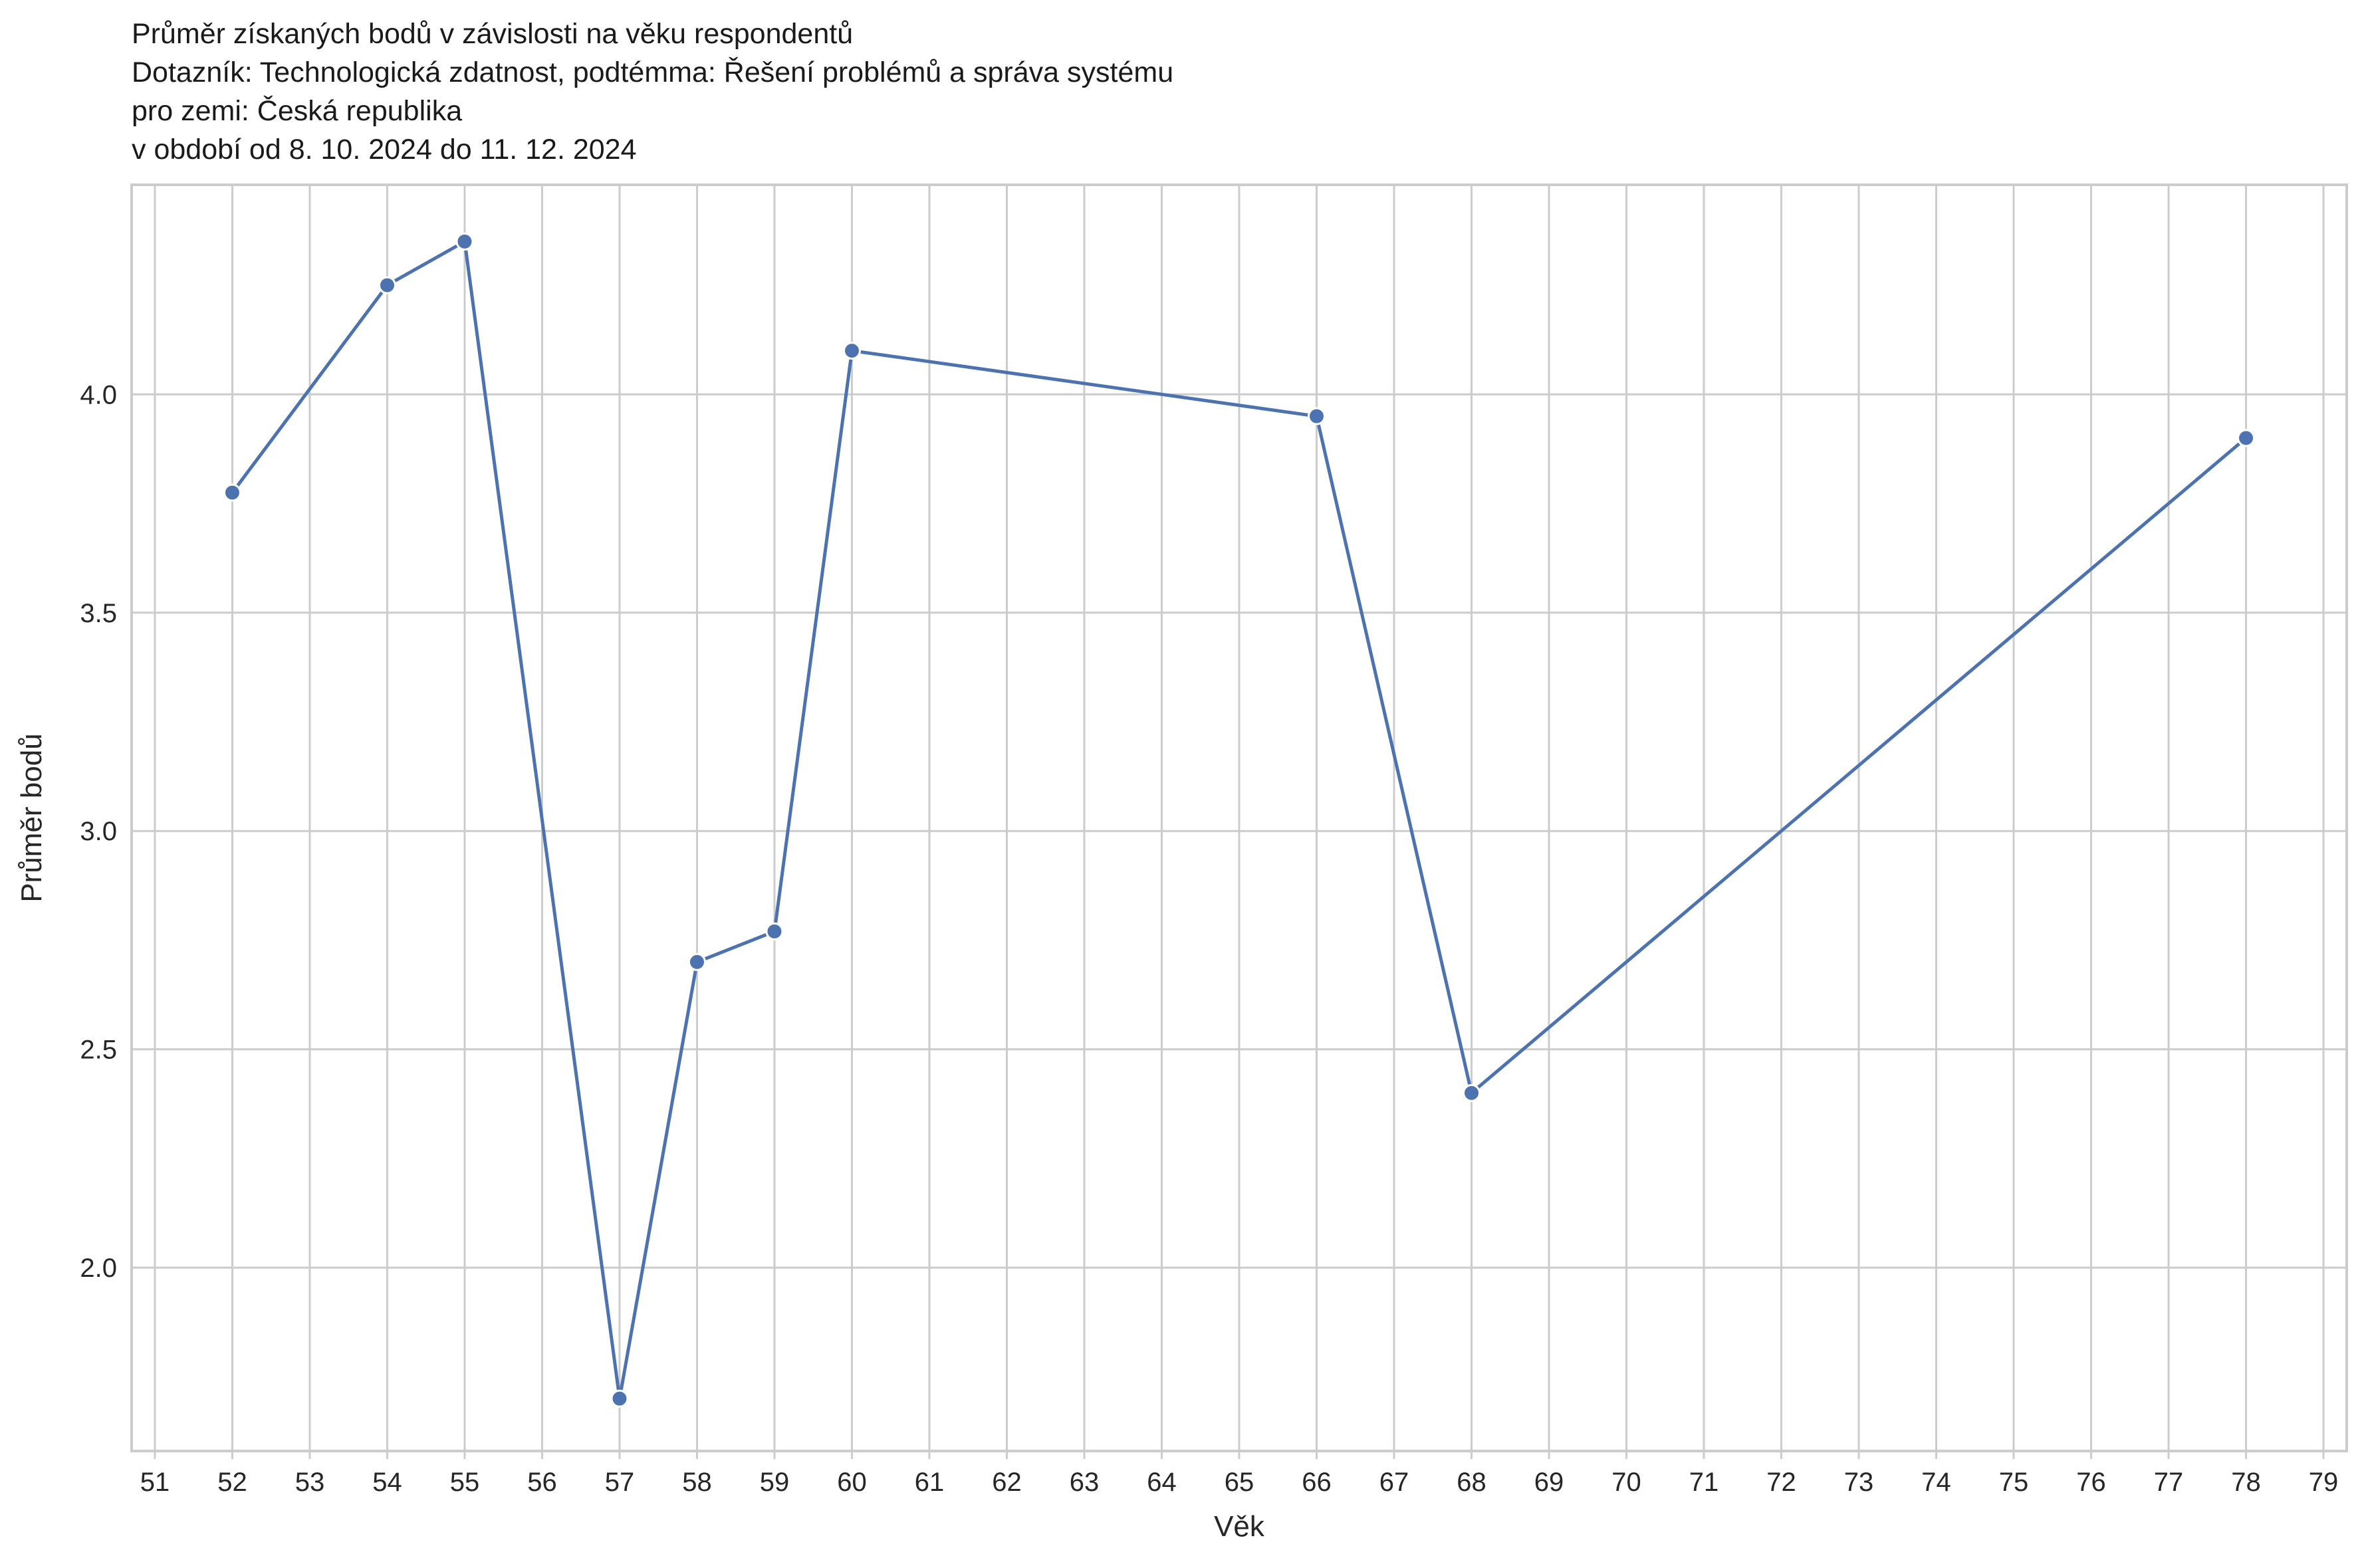 This screenshot has height=1568, width=2362. I want to click on x-tick-label: 59, so click(775, 1483).